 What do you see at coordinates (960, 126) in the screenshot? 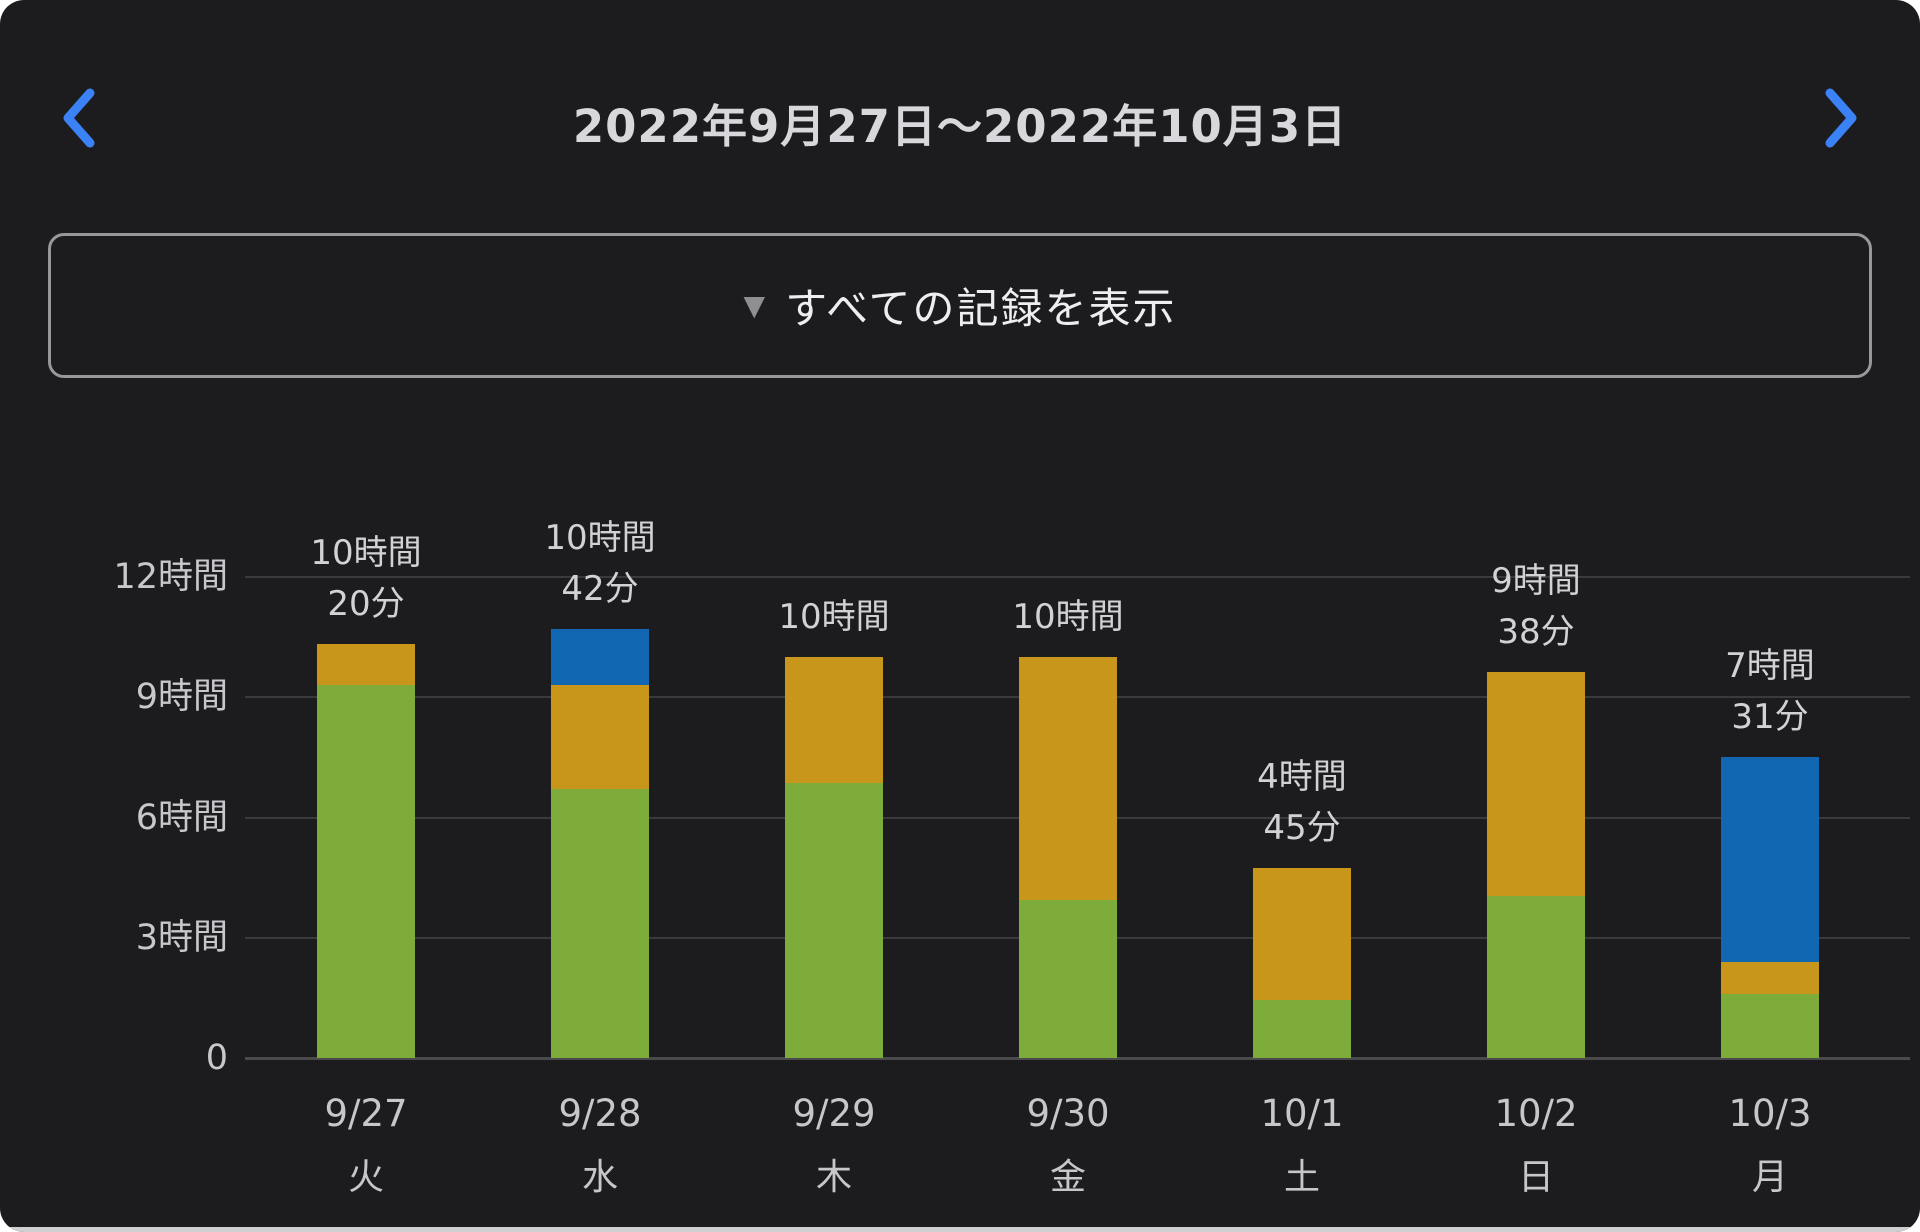
I see `date-range-title: 2022年9月27日〜2022年10月3日` at bounding box center [960, 126].